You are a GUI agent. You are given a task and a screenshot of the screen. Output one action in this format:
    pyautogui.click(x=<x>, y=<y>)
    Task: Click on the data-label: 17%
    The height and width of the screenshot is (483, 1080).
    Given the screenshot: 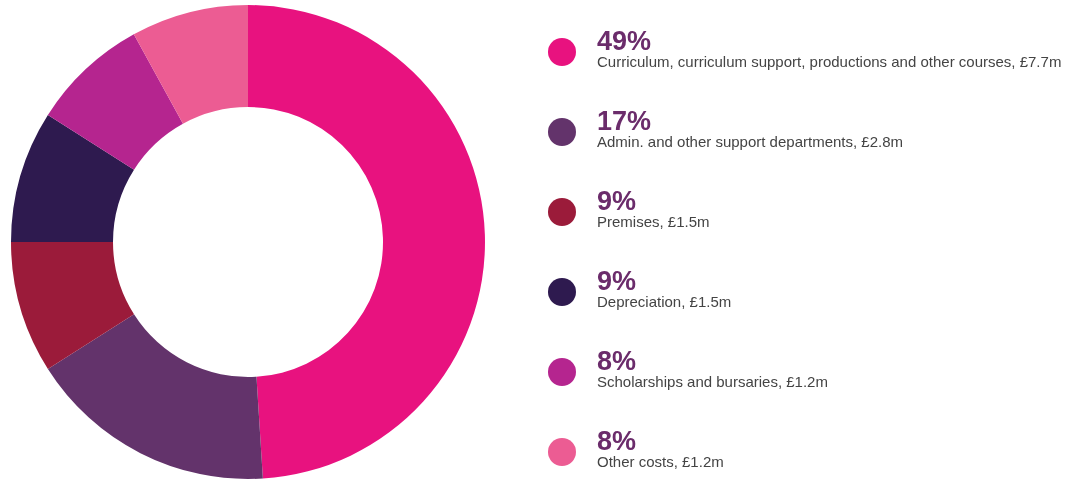 What is the action you would take?
    pyautogui.click(x=624, y=121)
    